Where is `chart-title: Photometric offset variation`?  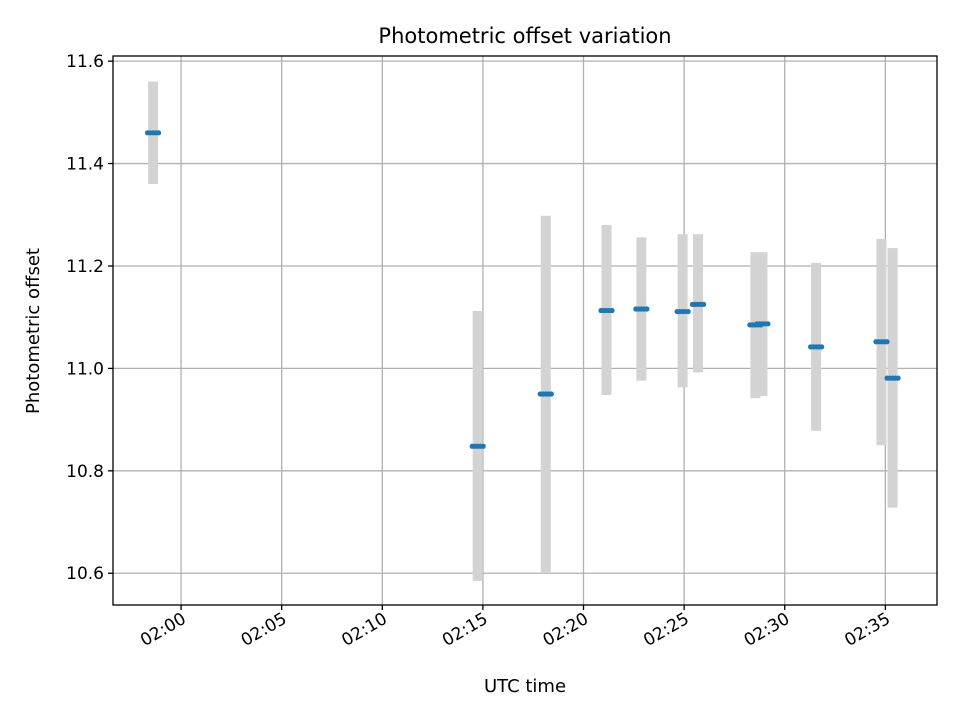 chart-title: Photometric offset variation is located at coordinates (524, 36).